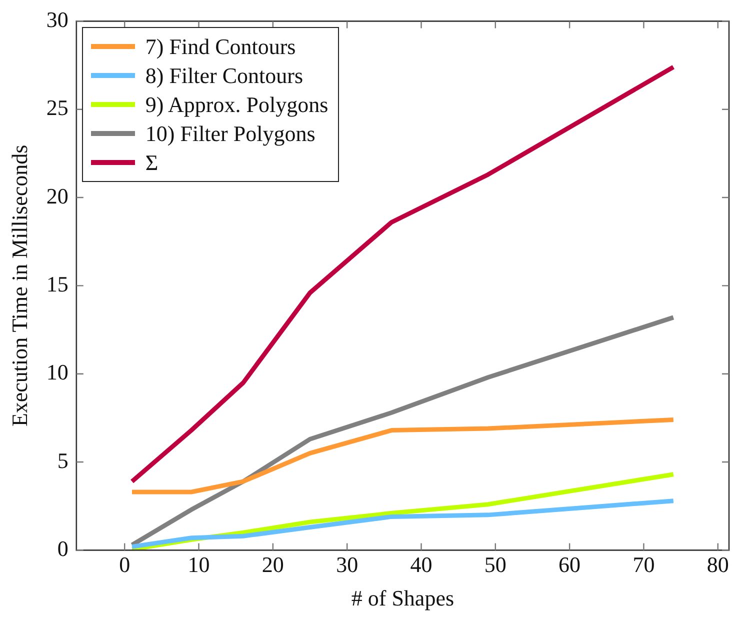 The width and height of the screenshot is (734, 621). What do you see at coordinates (347, 565) in the screenshot?
I see `x-tick-label: 30` at bounding box center [347, 565].